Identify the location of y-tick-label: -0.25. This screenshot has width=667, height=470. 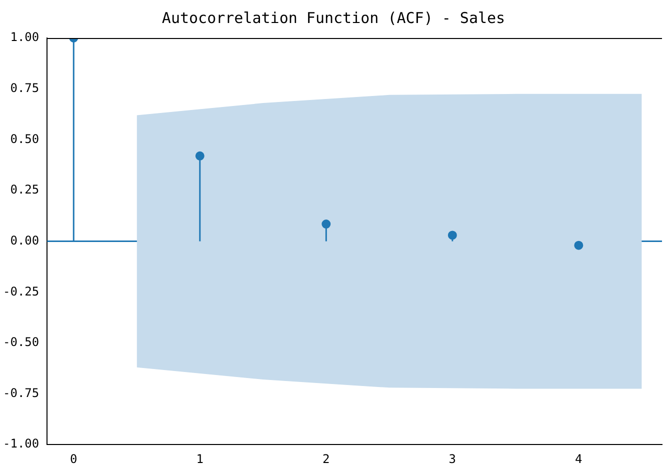
(21, 291).